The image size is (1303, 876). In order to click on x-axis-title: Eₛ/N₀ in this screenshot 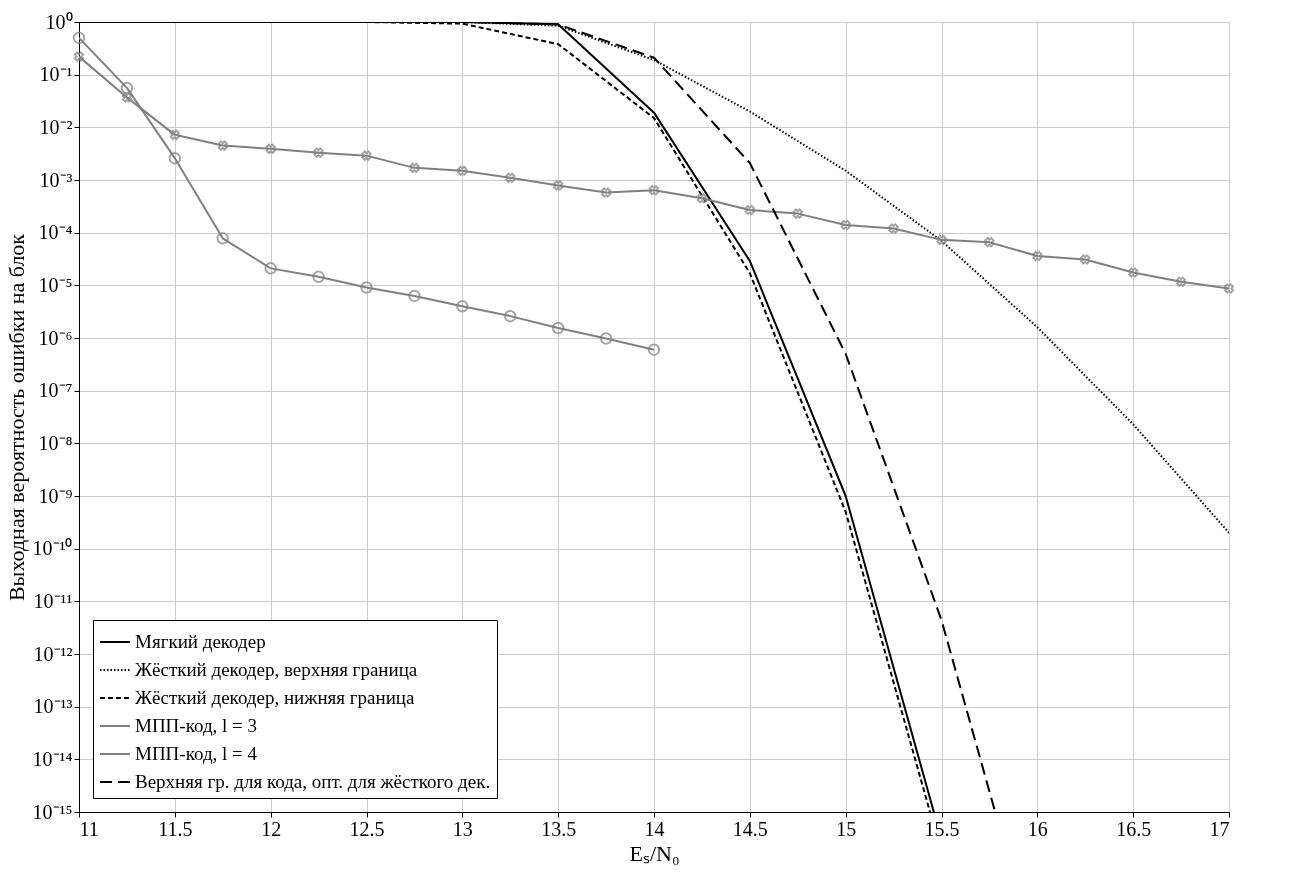, I will do `click(654, 853)`.